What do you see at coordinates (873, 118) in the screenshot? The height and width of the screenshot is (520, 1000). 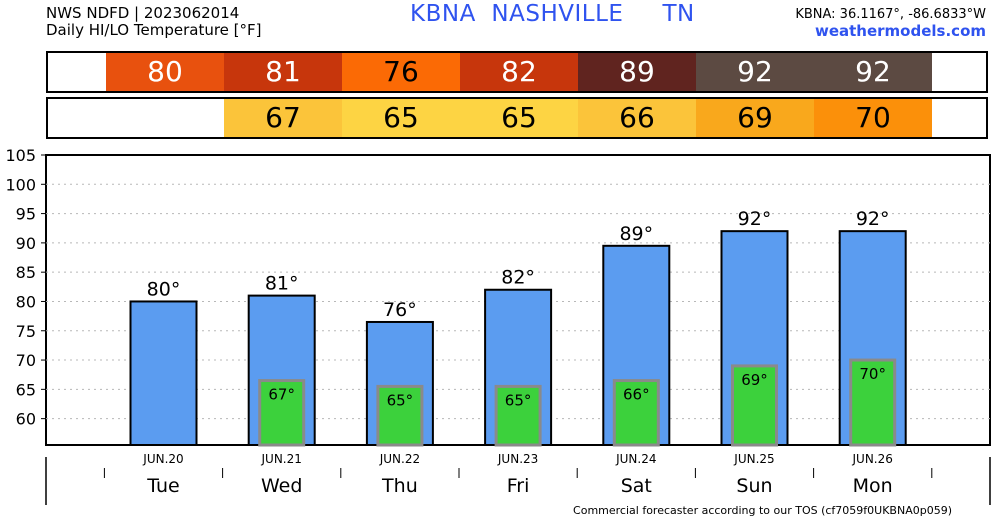 I see `lo_strip-cell: 70` at bounding box center [873, 118].